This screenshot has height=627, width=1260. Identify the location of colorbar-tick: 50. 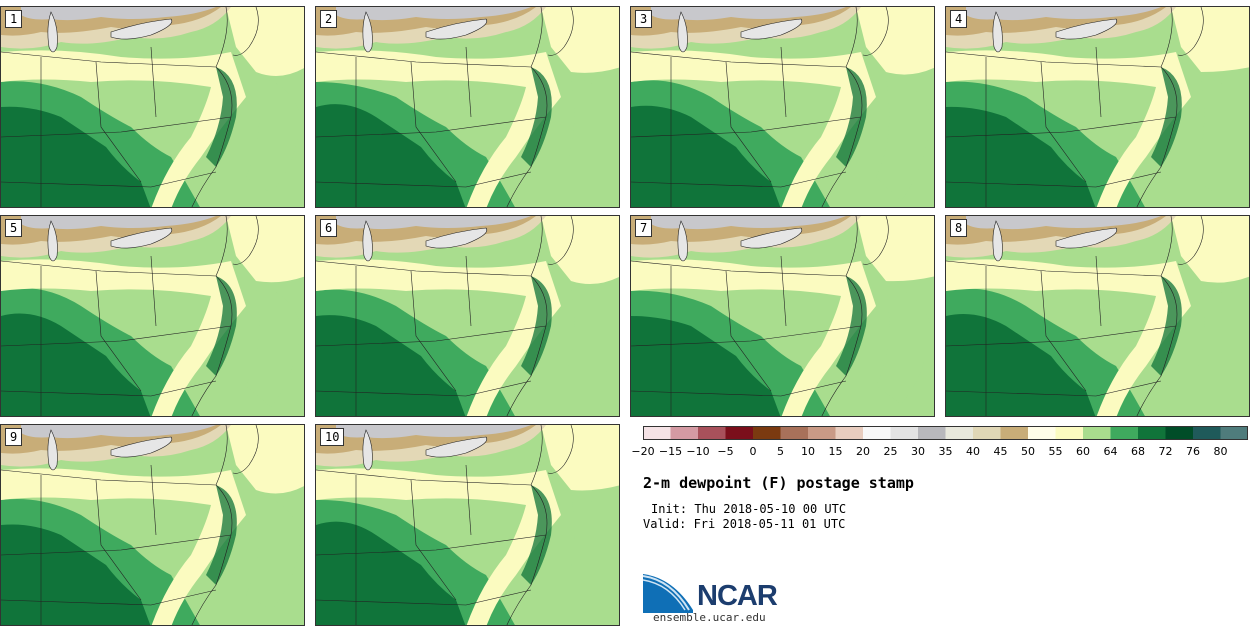
(1028, 451).